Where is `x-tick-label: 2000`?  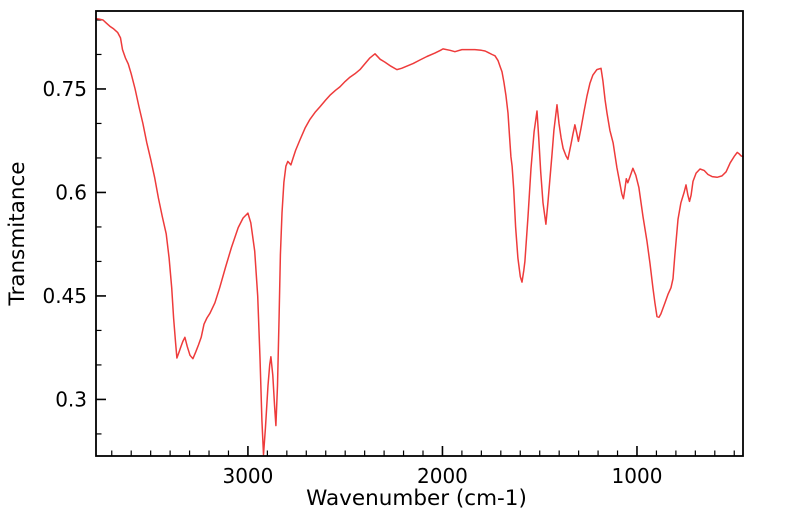
x-tick-label: 2000 is located at coordinates (442, 476).